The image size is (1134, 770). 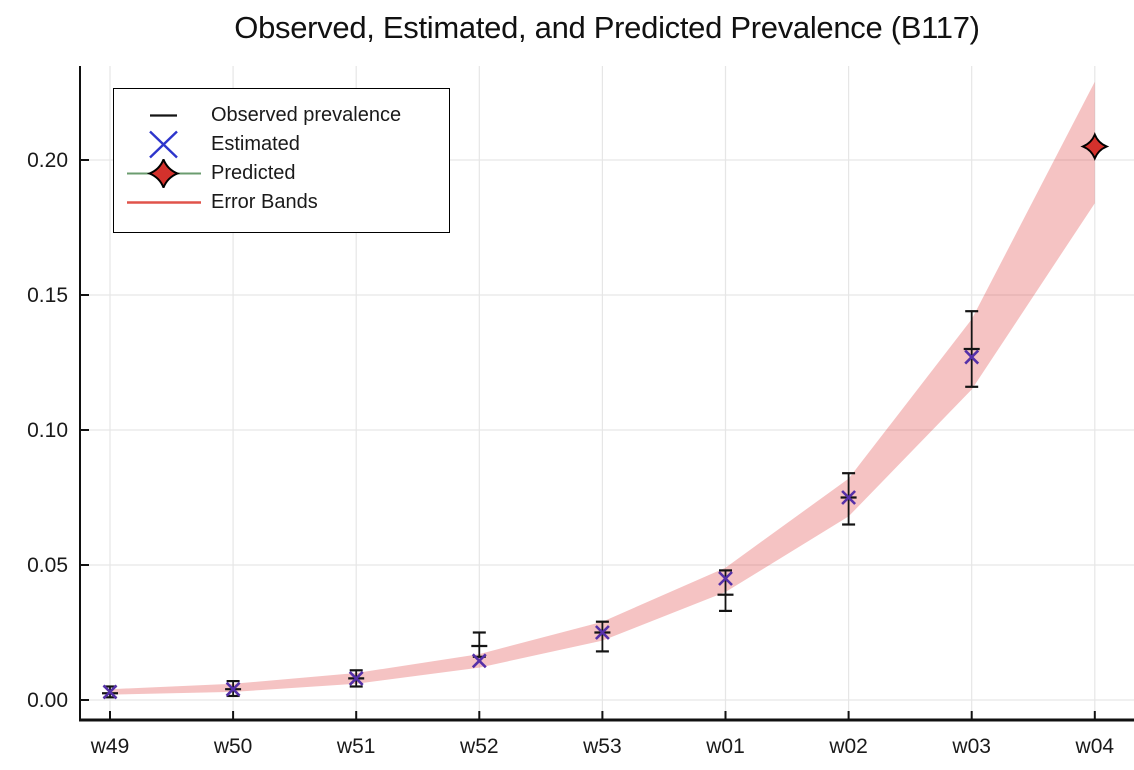 What do you see at coordinates (47, 295) in the screenshot?
I see `y-tick-label: 0.15` at bounding box center [47, 295].